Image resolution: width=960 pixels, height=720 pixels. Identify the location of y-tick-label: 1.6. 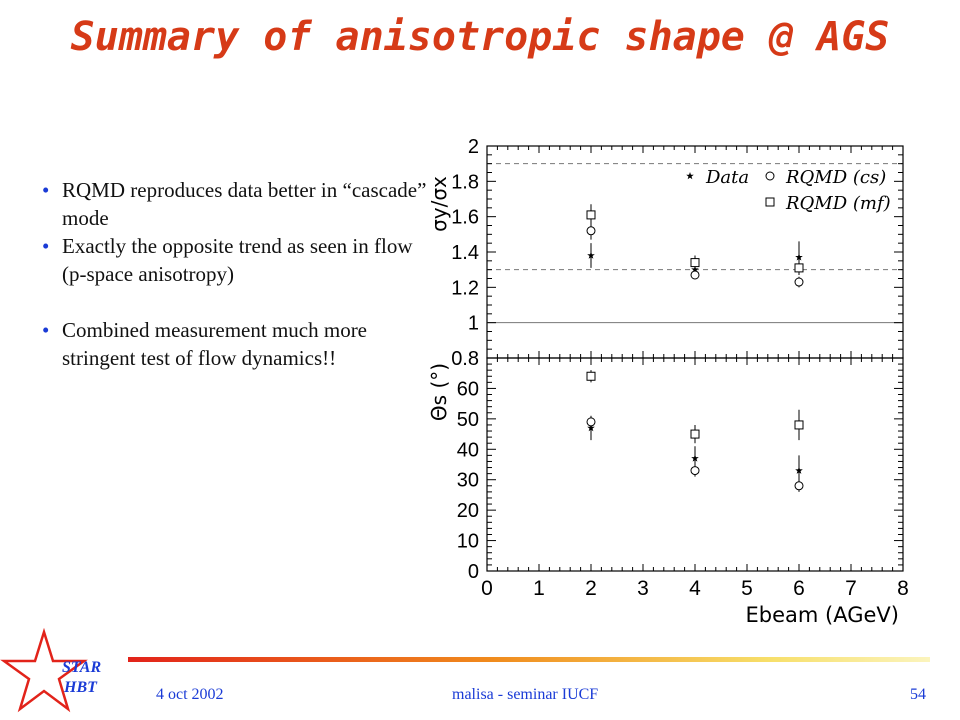
(465, 218).